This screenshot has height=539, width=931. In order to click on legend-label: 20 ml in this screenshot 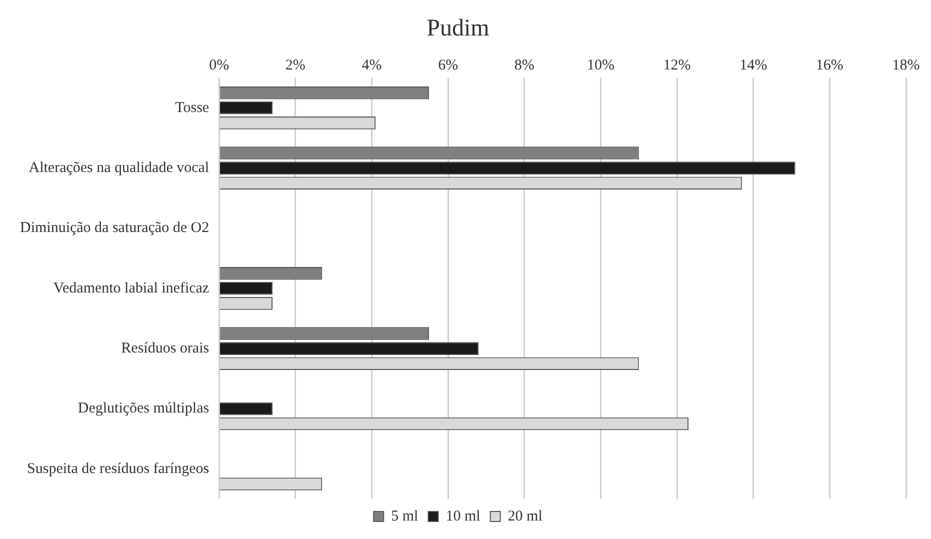, I will do `click(525, 516)`.